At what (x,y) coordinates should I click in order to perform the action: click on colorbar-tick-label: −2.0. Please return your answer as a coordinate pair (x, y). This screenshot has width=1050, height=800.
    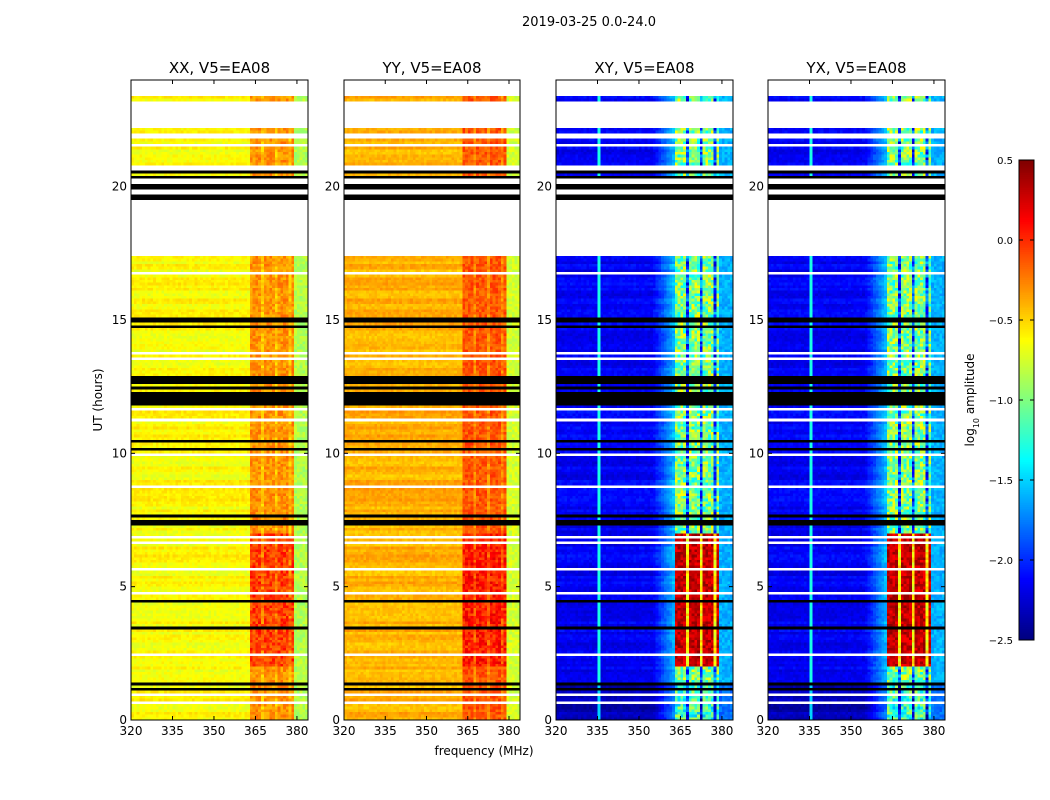
    Looking at the image, I should click on (1001, 561).